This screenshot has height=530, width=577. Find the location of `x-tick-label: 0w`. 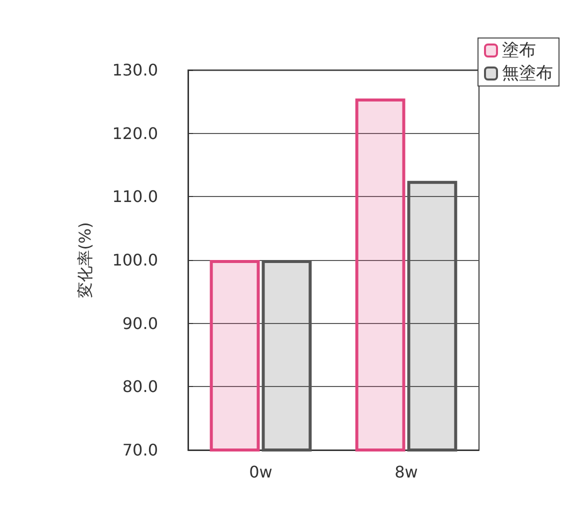

x-tick-label: 0w is located at coordinates (260, 472).